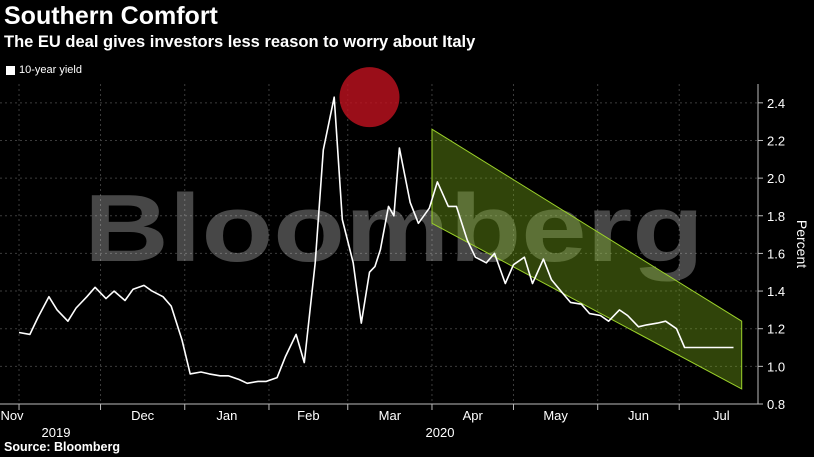  What do you see at coordinates (12, 415) in the screenshot?
I see `x-tick-label: Nov` at bounding box center [12, 415].